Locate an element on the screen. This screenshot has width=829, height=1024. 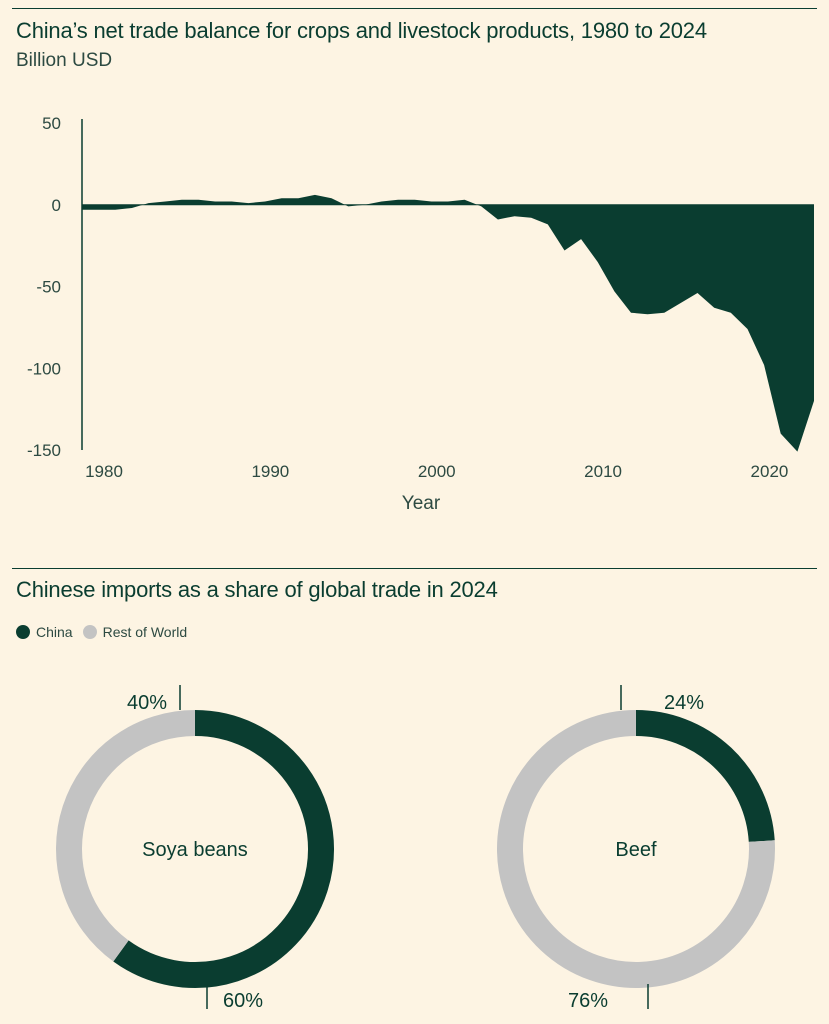
y-tick-label: -50 is located at coordinates (48, 287).